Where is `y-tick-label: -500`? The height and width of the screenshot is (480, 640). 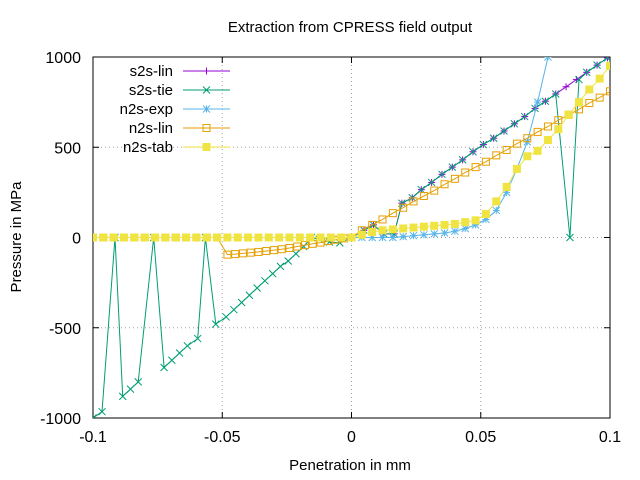 y-tick-label: -500 is located at coordinates (65, 329).